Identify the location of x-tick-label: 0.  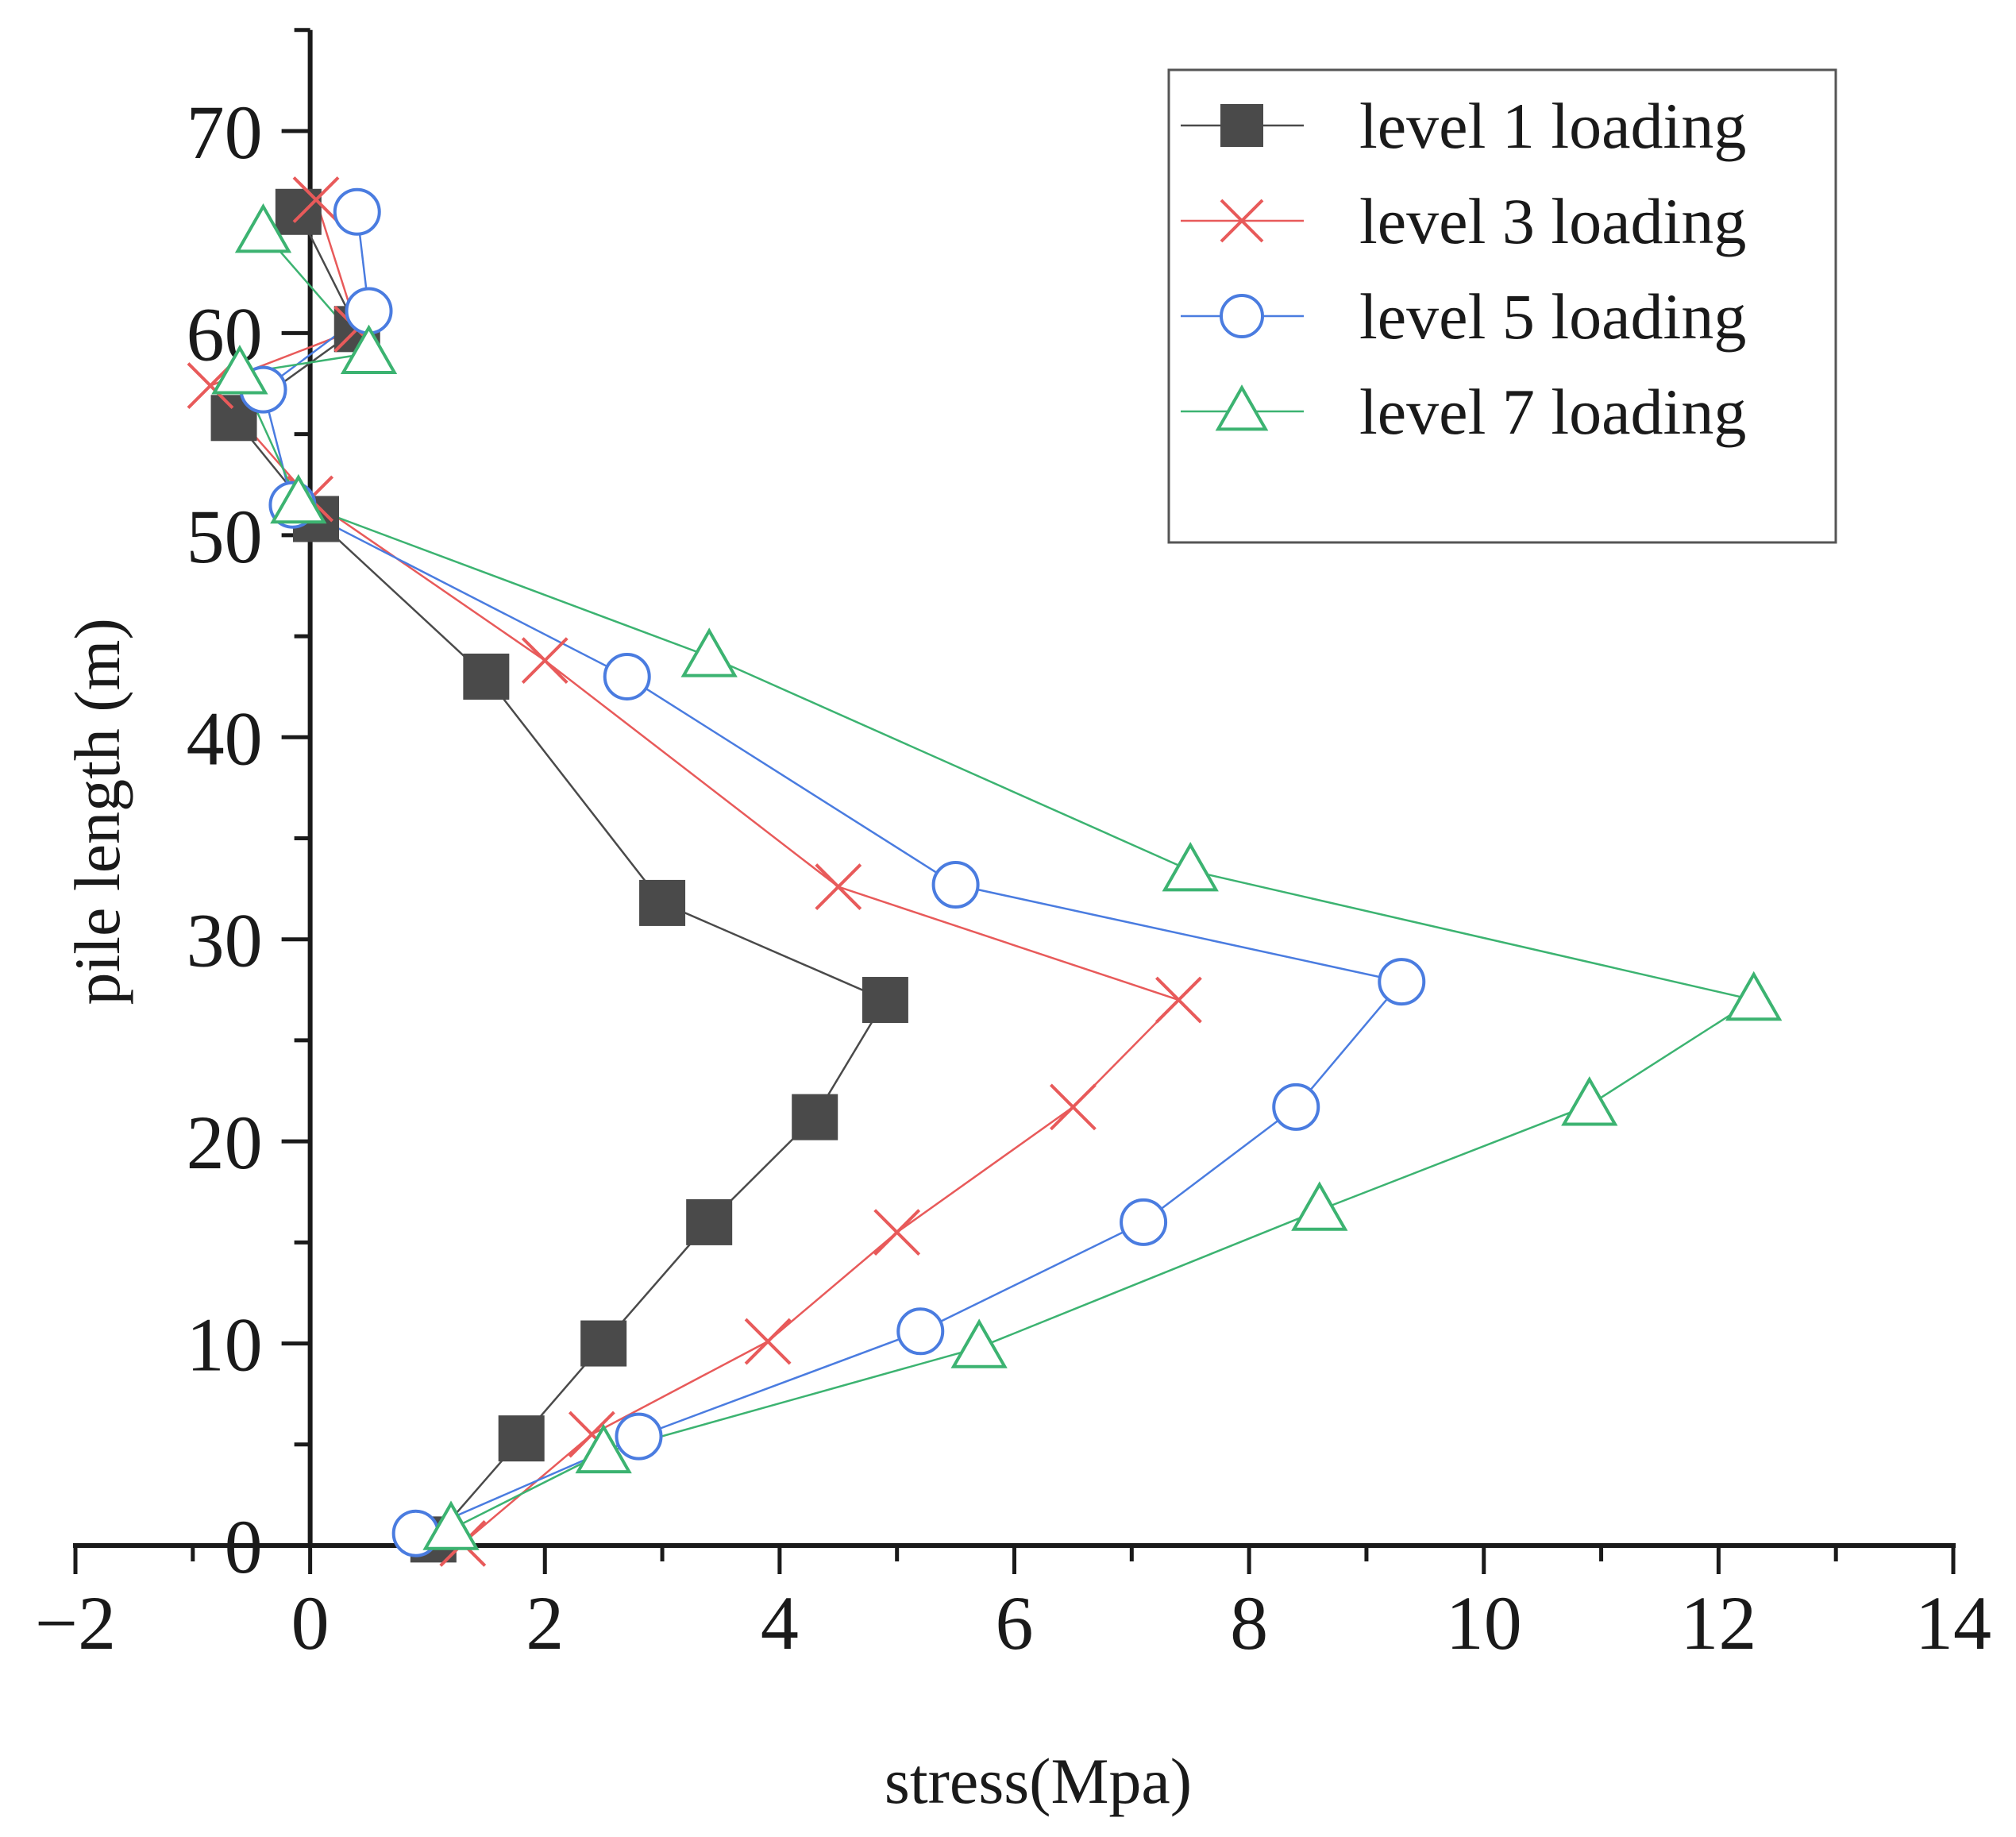
(311, 1622).